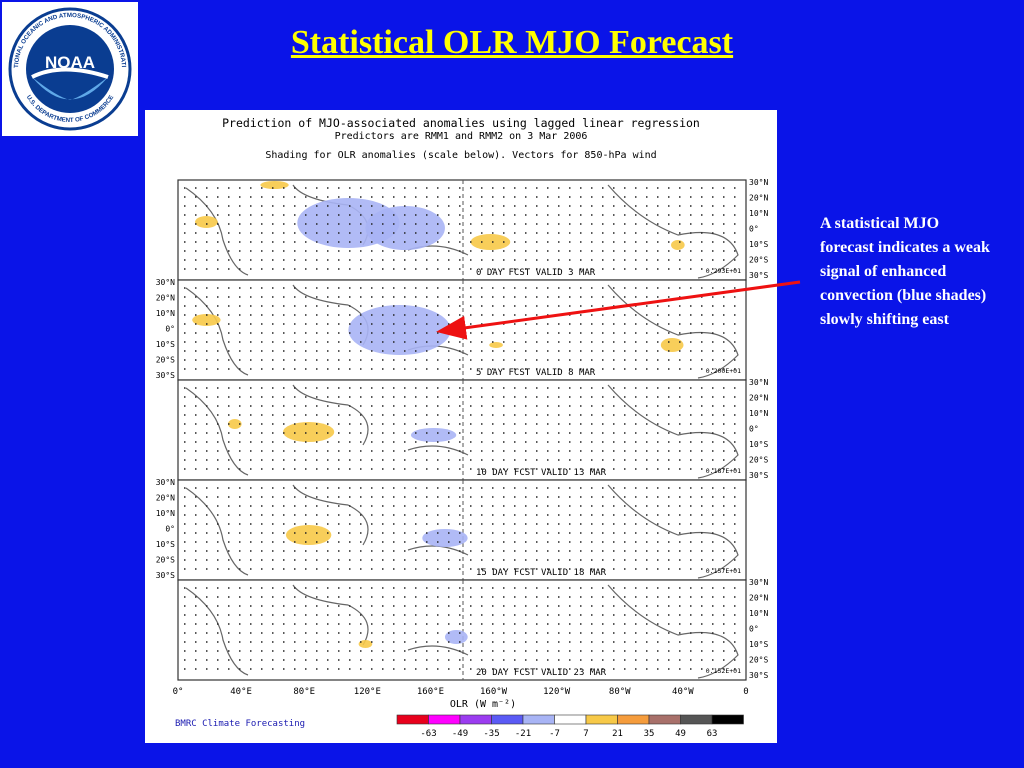 The image size is (1024, 768). What do you see at coordinates (304, 692) in the screenshot?
I see `lon-label: 80°E` at bounding box center [304, 692].